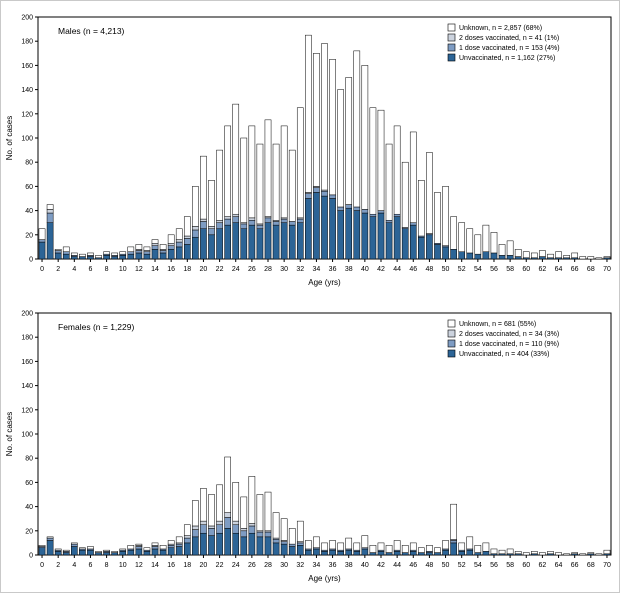 This screenshot has width=620, height=593. Describe the element at coordinates (29, 531) in the screenshot. I see `y-tick-label: 20` at that location.